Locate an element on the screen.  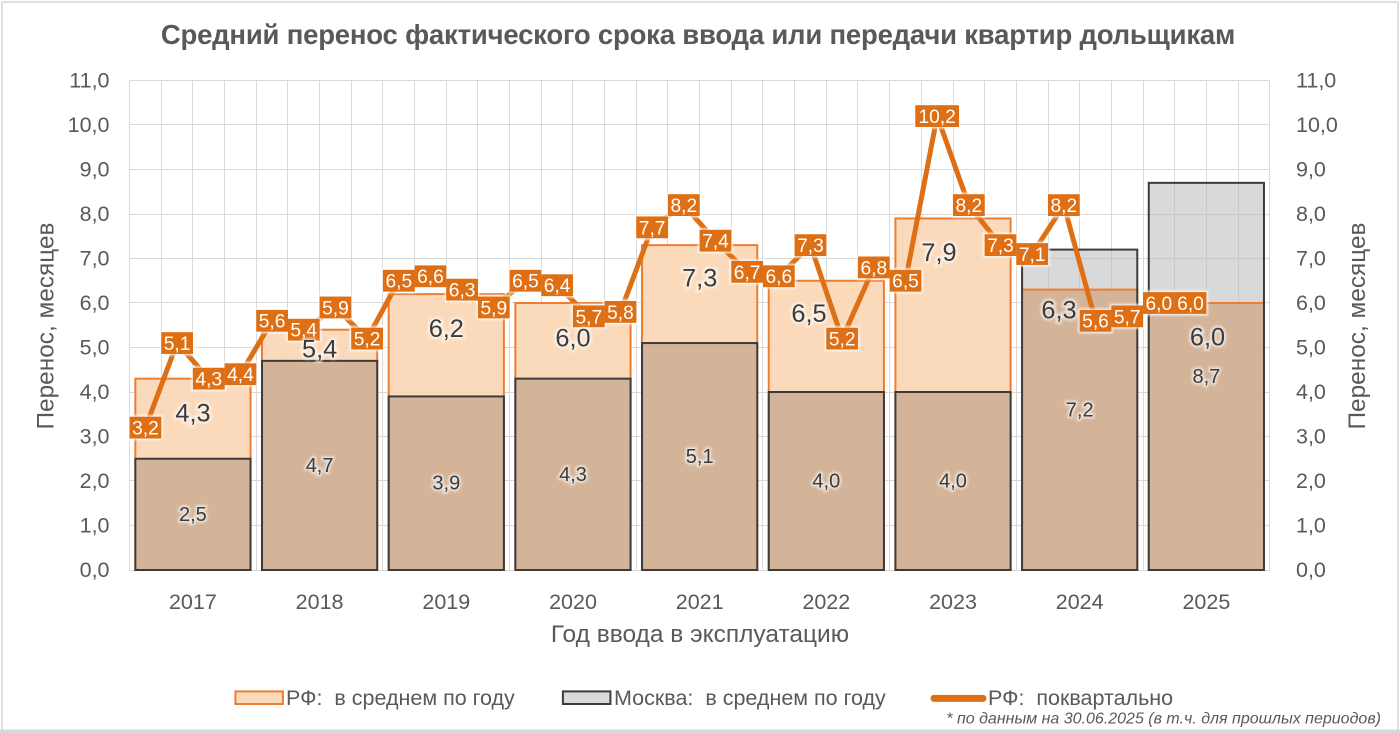
svg-text: 3,2 is located at coordinates (145, 429).